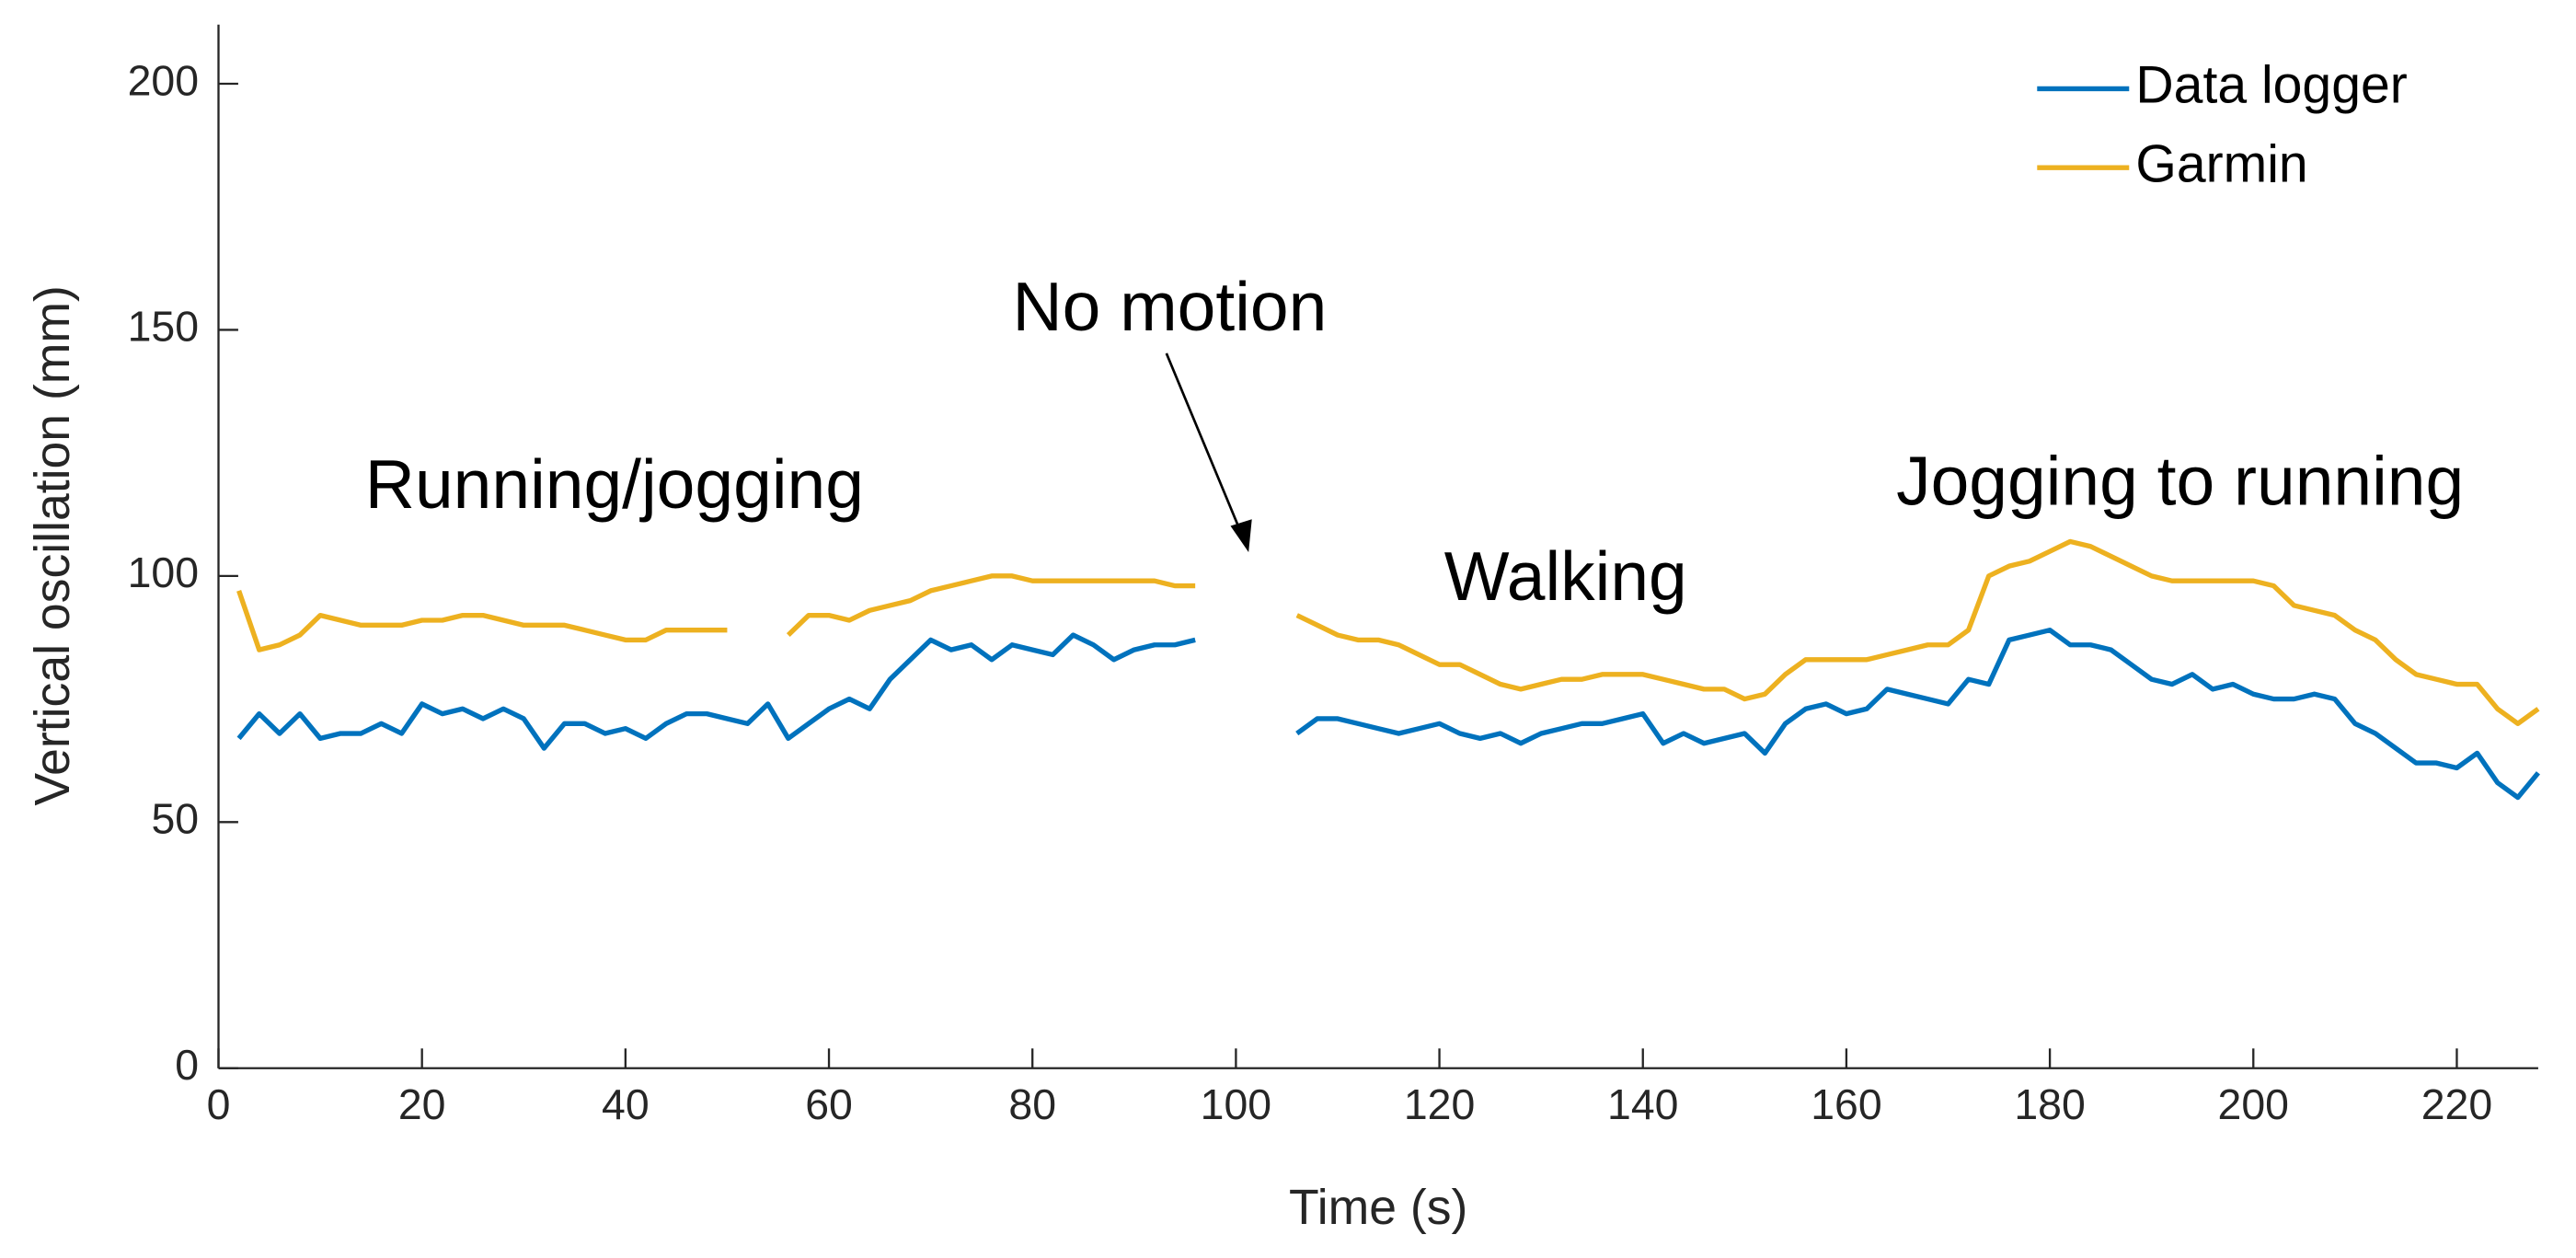 The image size is (2576, 1258). Describe the element at coordinates (163, 327) in the screenshot. I see `y-tick-label: 150` at that location.